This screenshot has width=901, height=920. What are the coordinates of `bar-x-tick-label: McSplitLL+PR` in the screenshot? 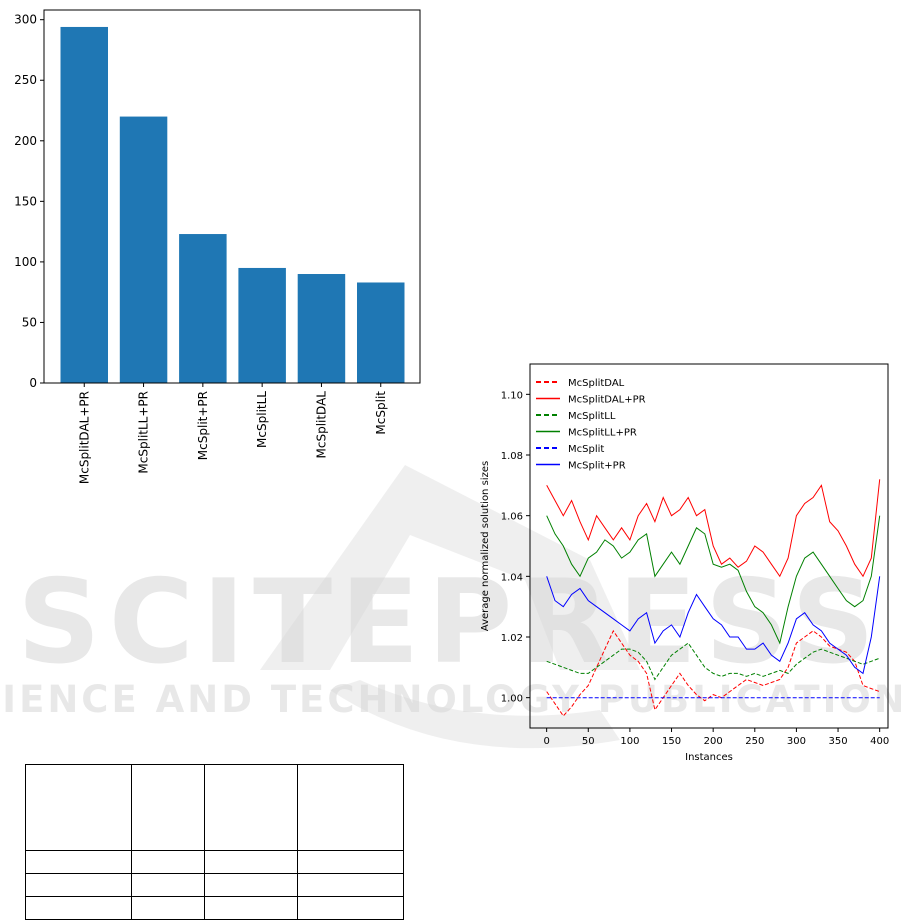 It's located at (144, 432).